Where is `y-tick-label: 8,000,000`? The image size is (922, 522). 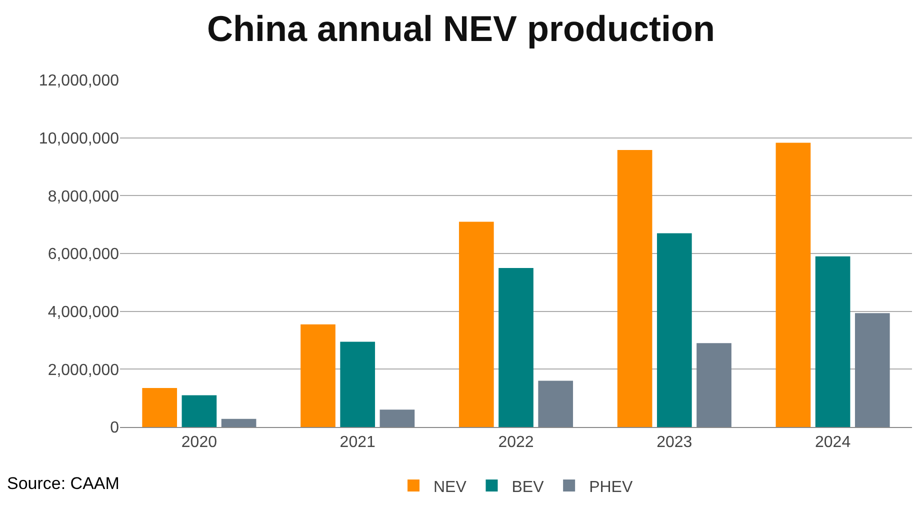 y-tick-label: 8,000,000 is located at coordinates (84, 197).